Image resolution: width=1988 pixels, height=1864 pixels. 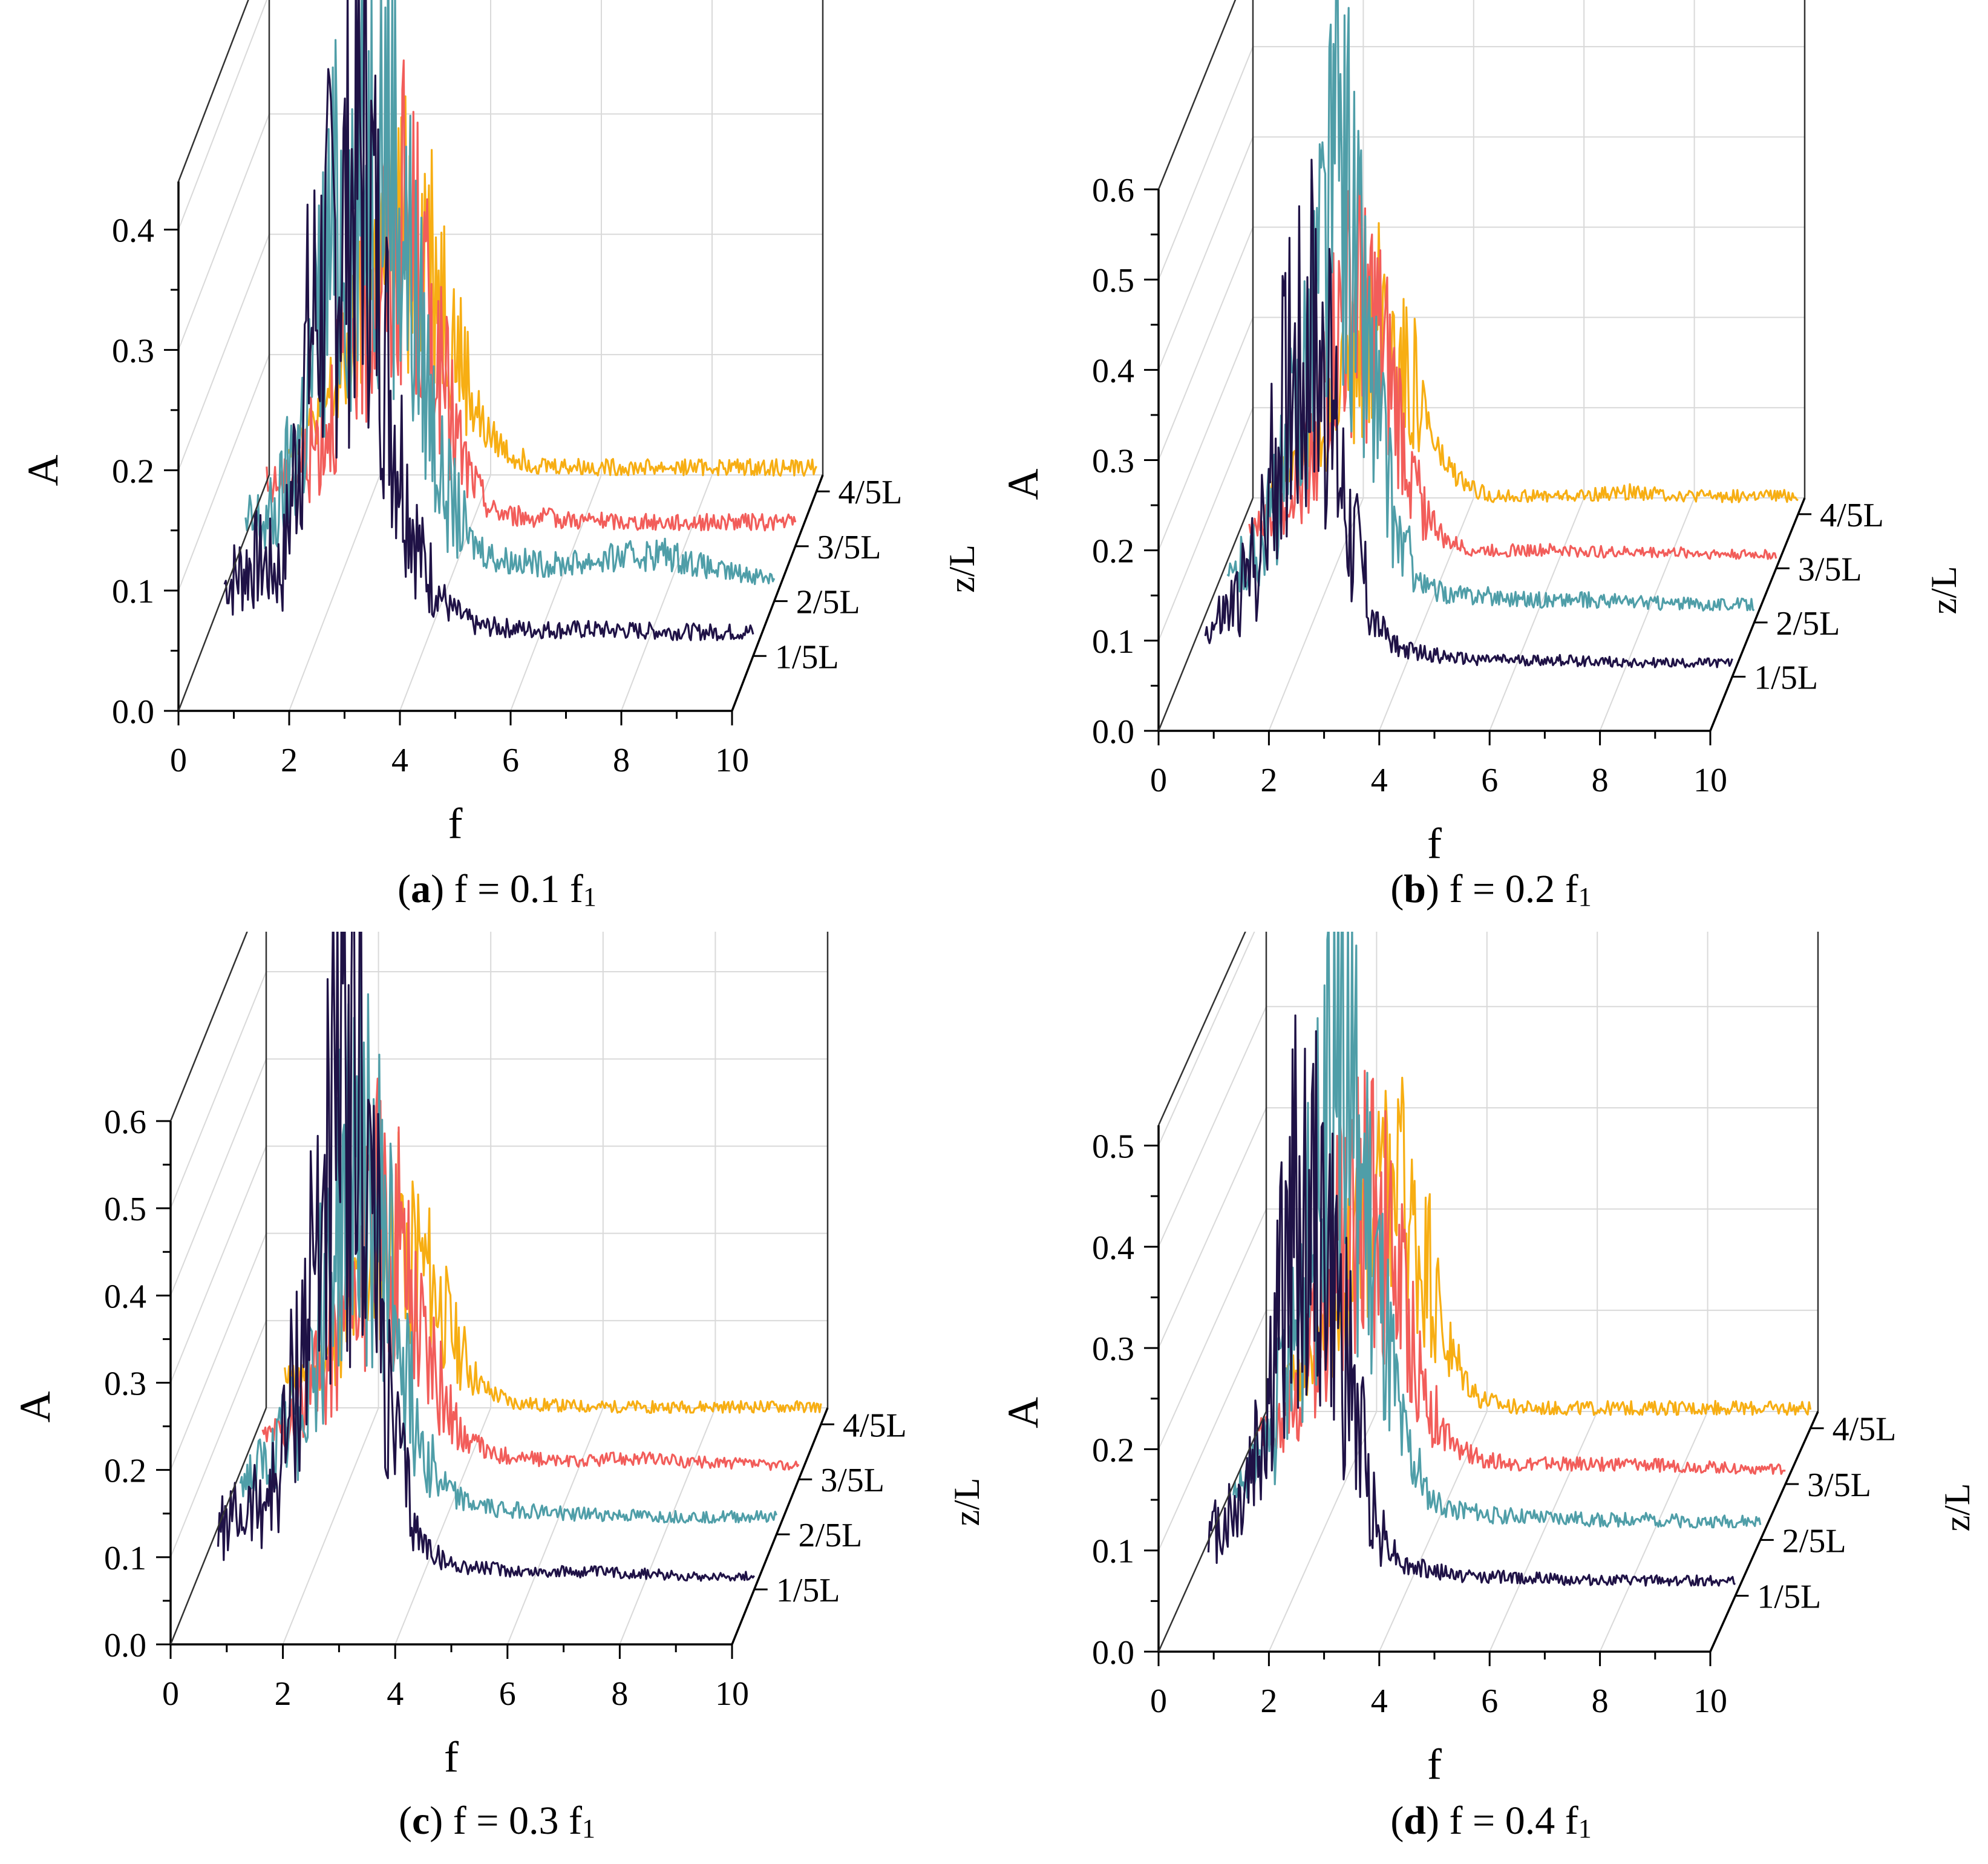 What do you see at coordinates (1416, 889) in the screenshot?
I see `caption-letter: b` at bounding box center [1416, 889].